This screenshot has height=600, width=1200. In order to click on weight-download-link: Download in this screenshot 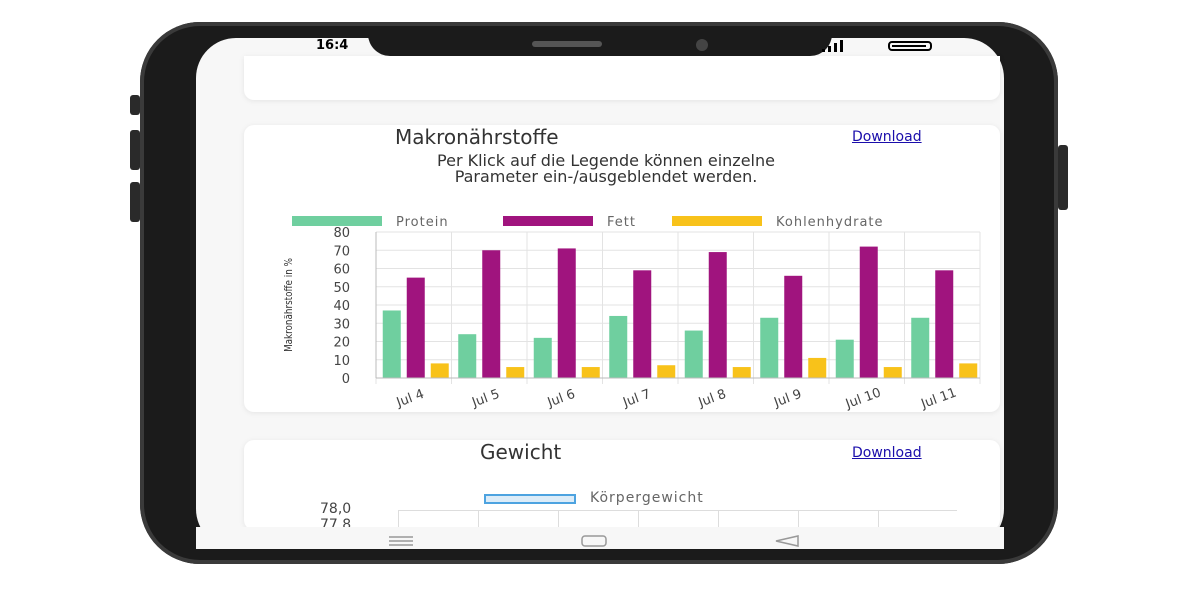, I will do `click(887, 453)`.